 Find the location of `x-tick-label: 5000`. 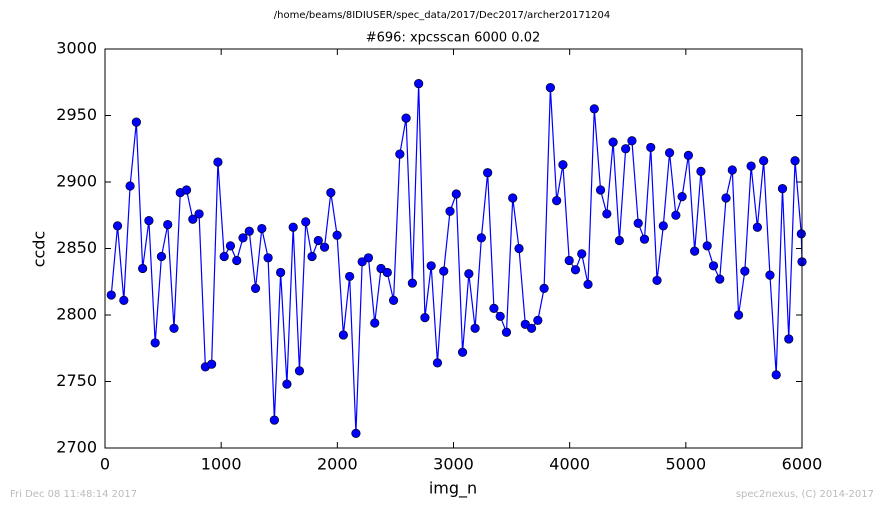

x-tick-label: 5000 is located at coordinates (685, 464).